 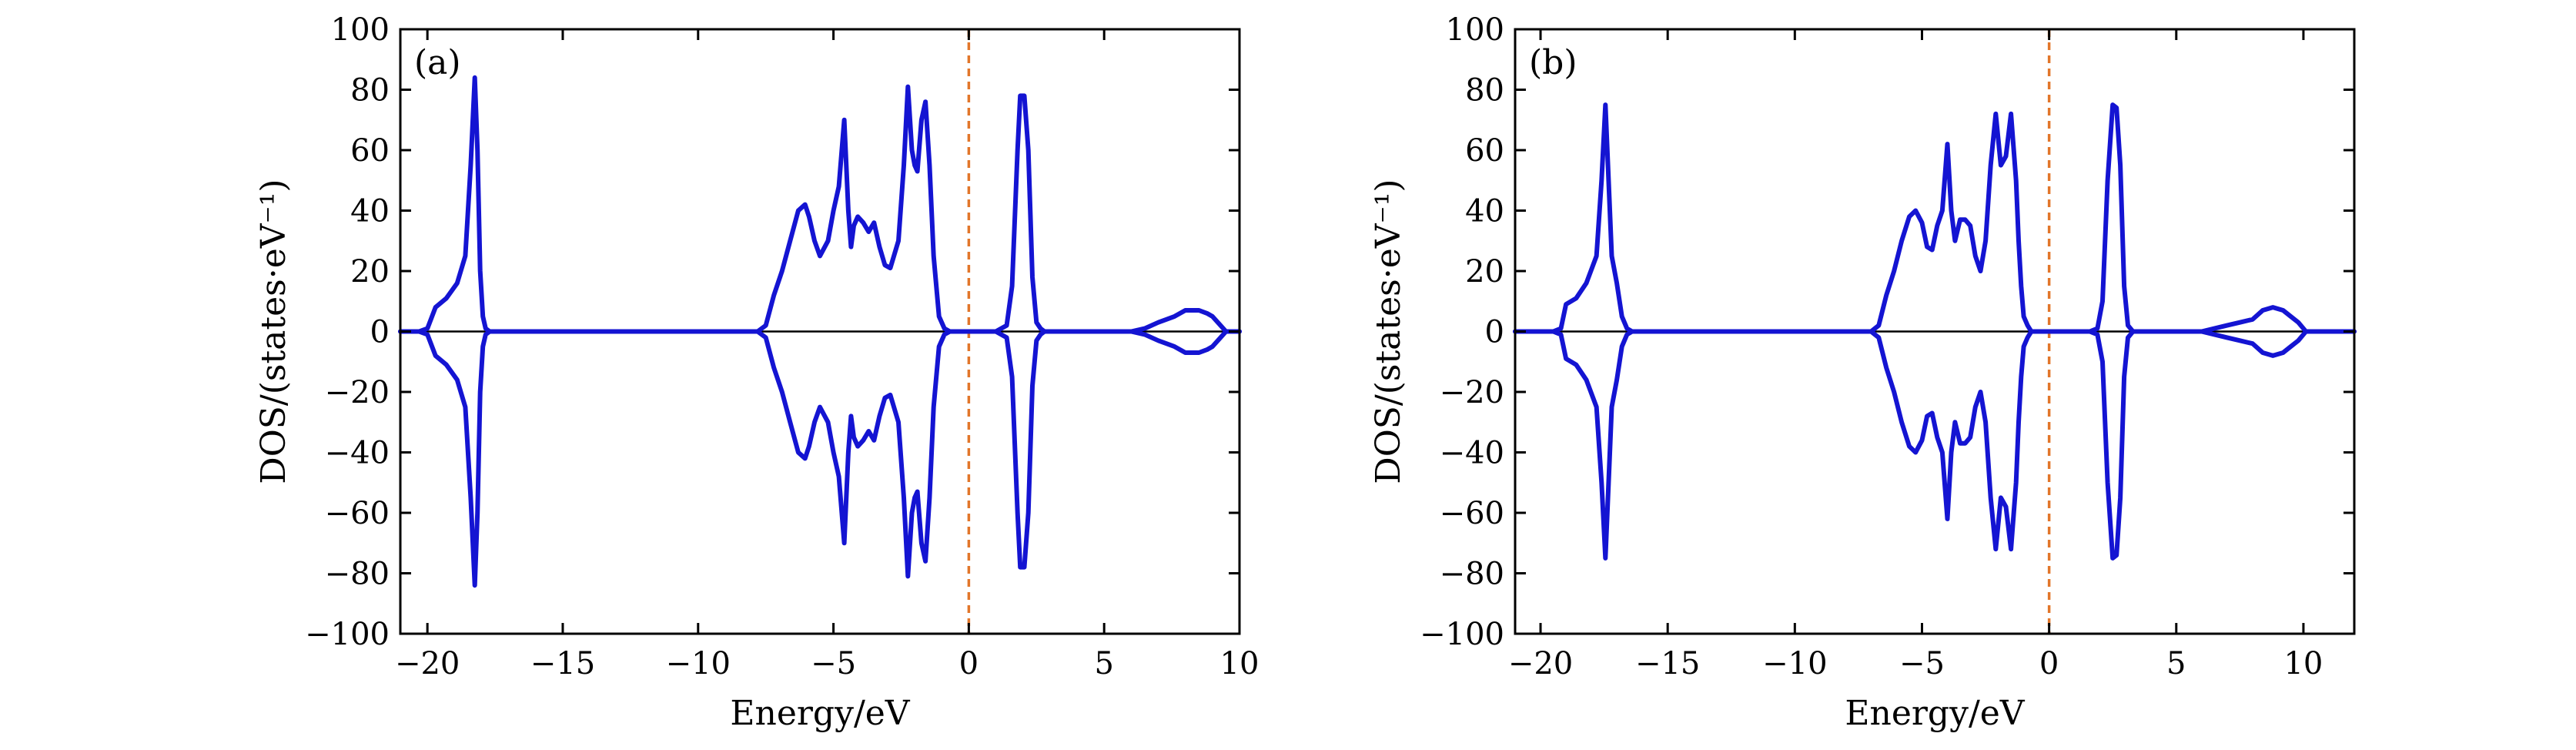 I want to click on panel-label: (b), so click(x=1553, y=63).